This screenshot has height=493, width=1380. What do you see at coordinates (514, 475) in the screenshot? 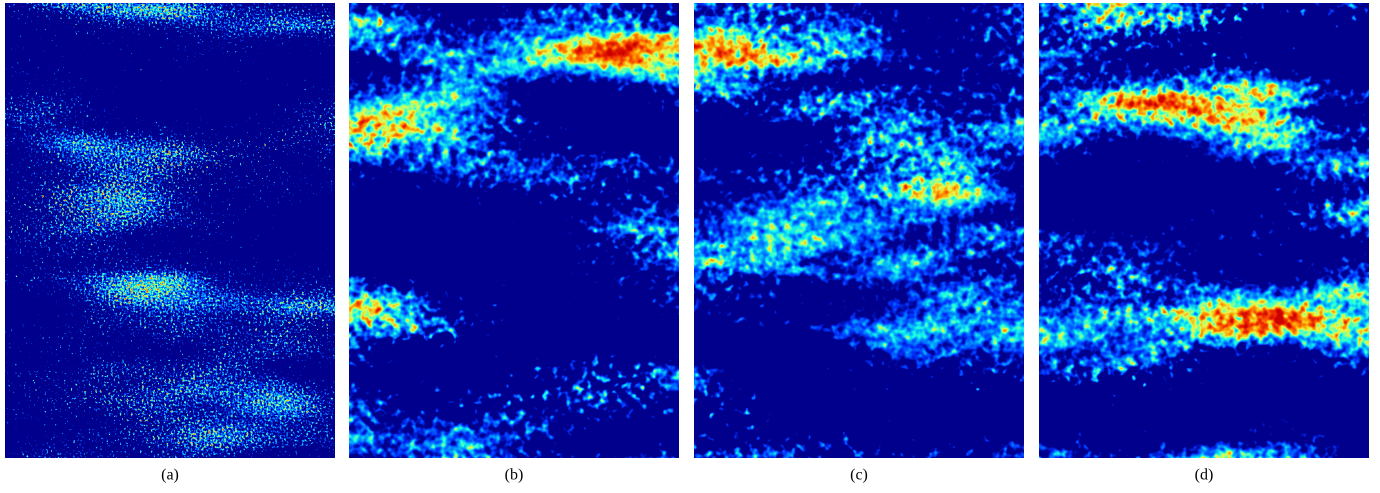
I see `panel-label: (b)` at bounding box center [514, 475].